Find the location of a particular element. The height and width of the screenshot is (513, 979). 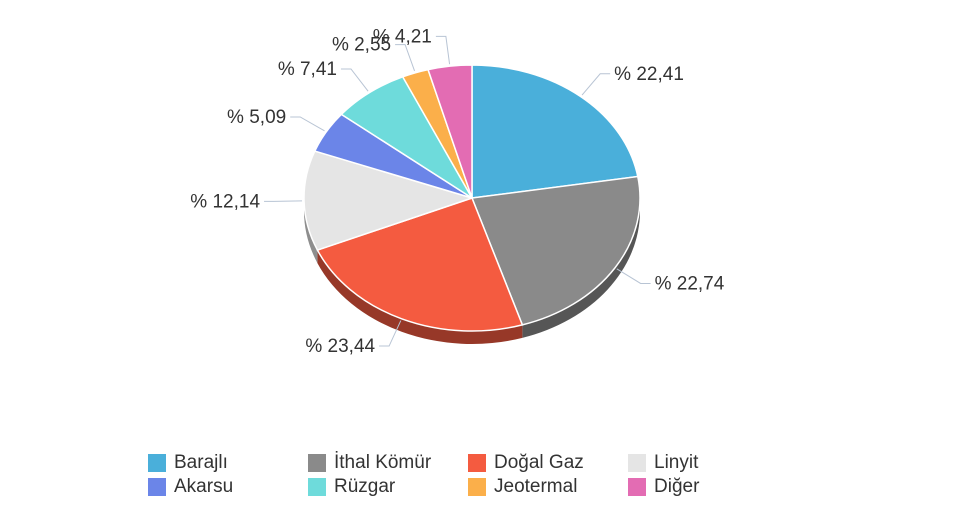

legend-item-dogal-gaz: Doğal Gaz is located at coordinates (548, 463).